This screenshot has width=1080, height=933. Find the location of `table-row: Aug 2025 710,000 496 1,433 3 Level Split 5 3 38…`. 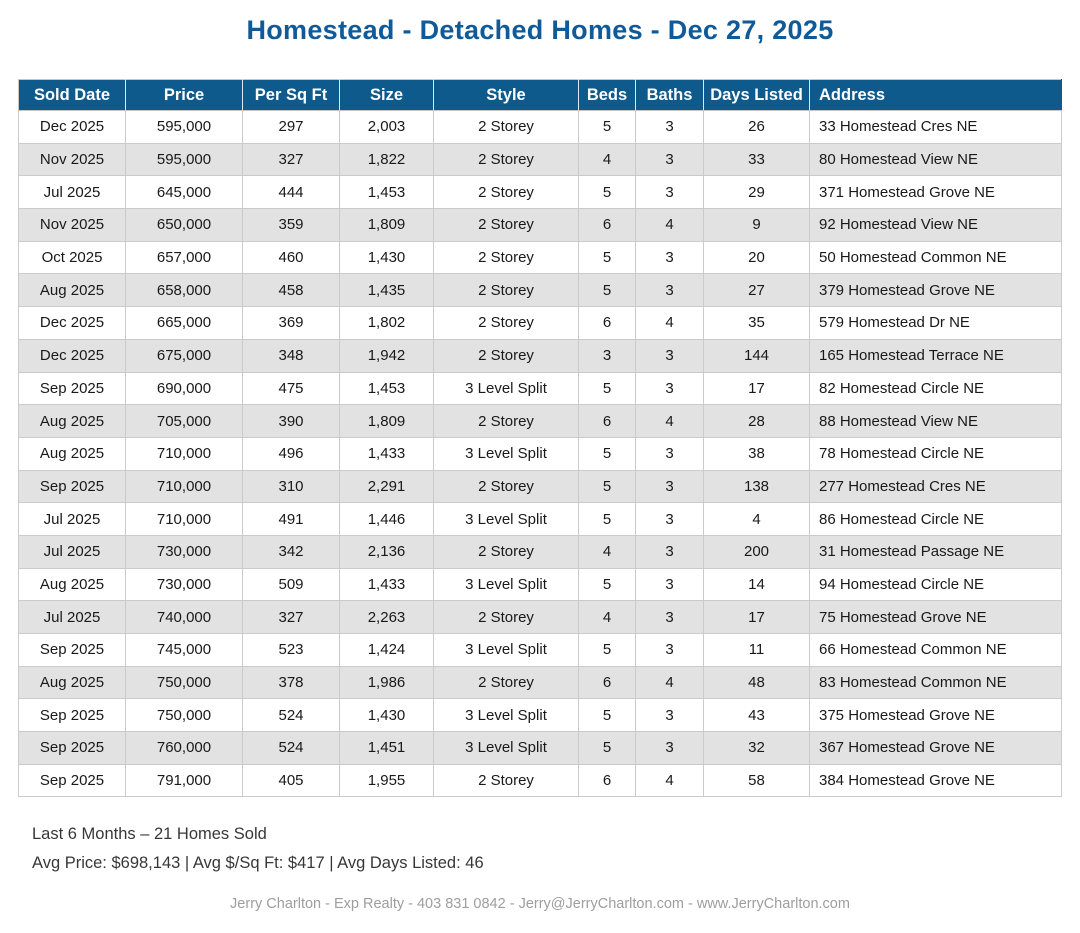

table-row: Aug 2025 710,000 496 1,433 3 Level Split 5 3 38… is located at coordinates (540, 453).